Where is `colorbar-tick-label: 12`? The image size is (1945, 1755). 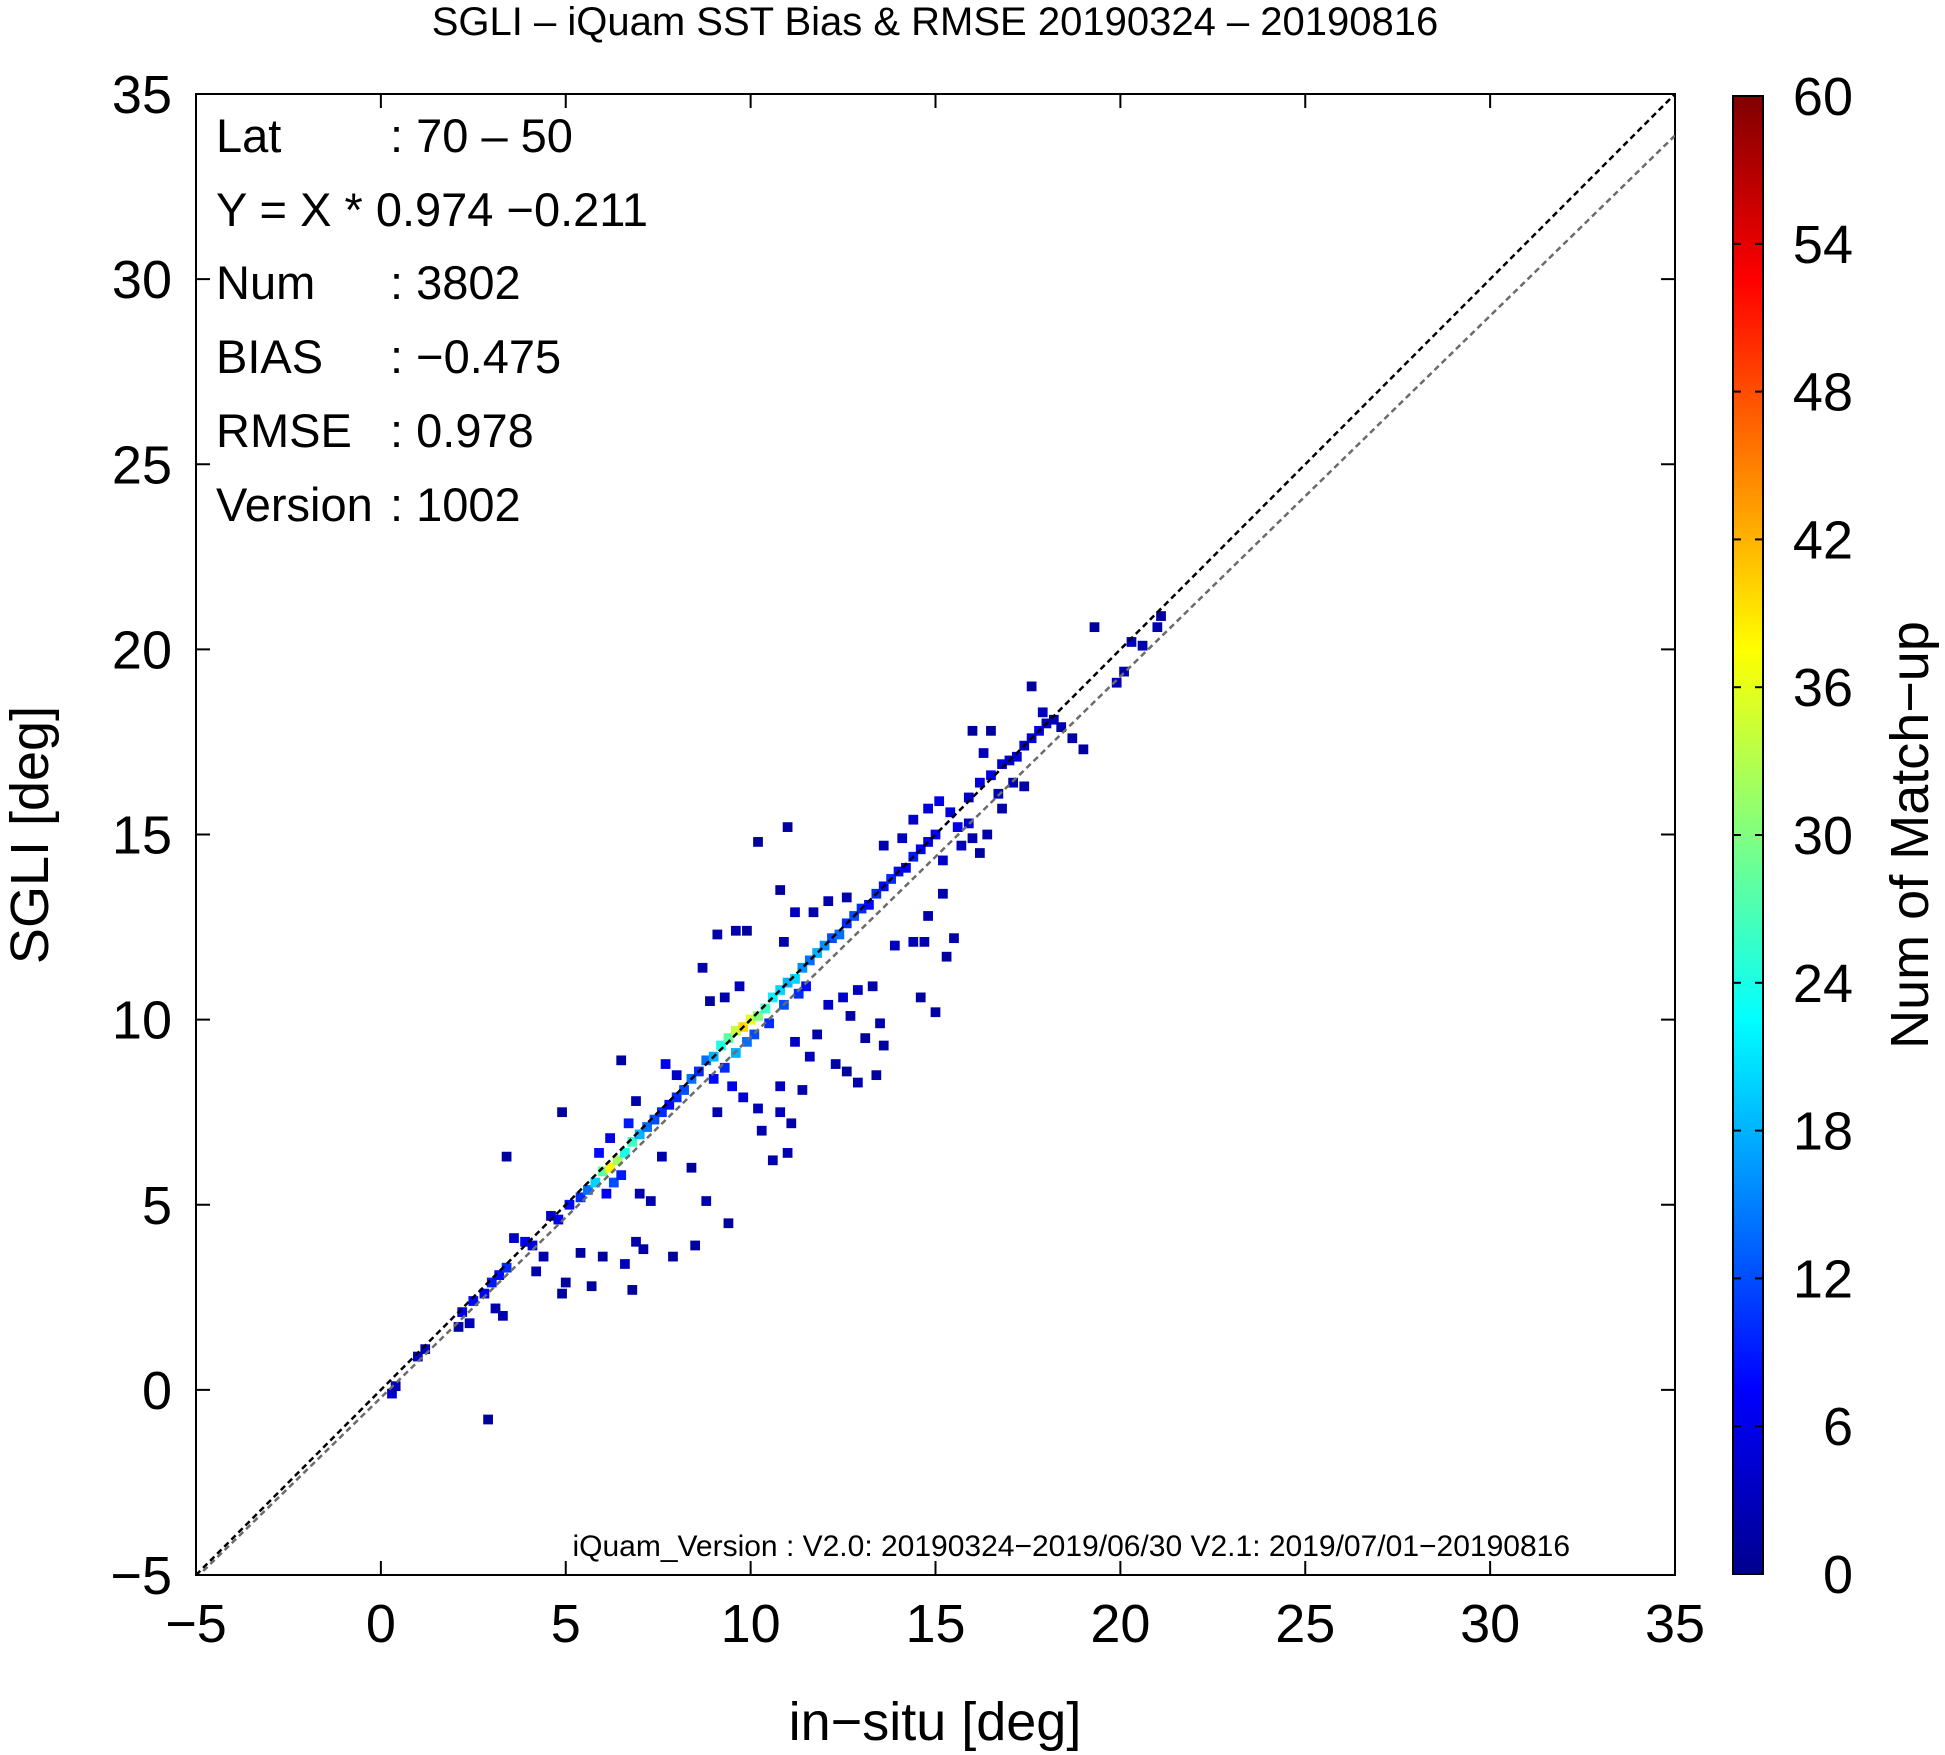 colorbar-tick-label: 12 is located at coordinates (1823, 1279).